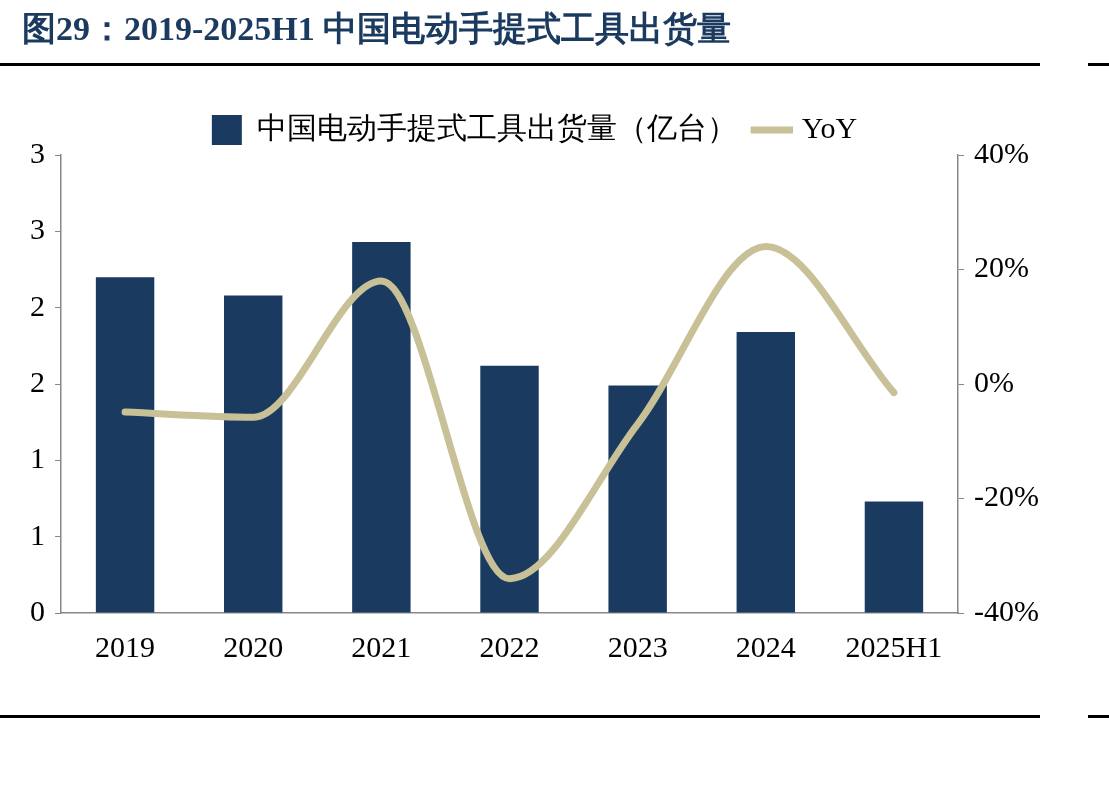  Describe the element at coordinates (509, 646) in the screenshot. I see `x-tick-label: 2022` at that location.